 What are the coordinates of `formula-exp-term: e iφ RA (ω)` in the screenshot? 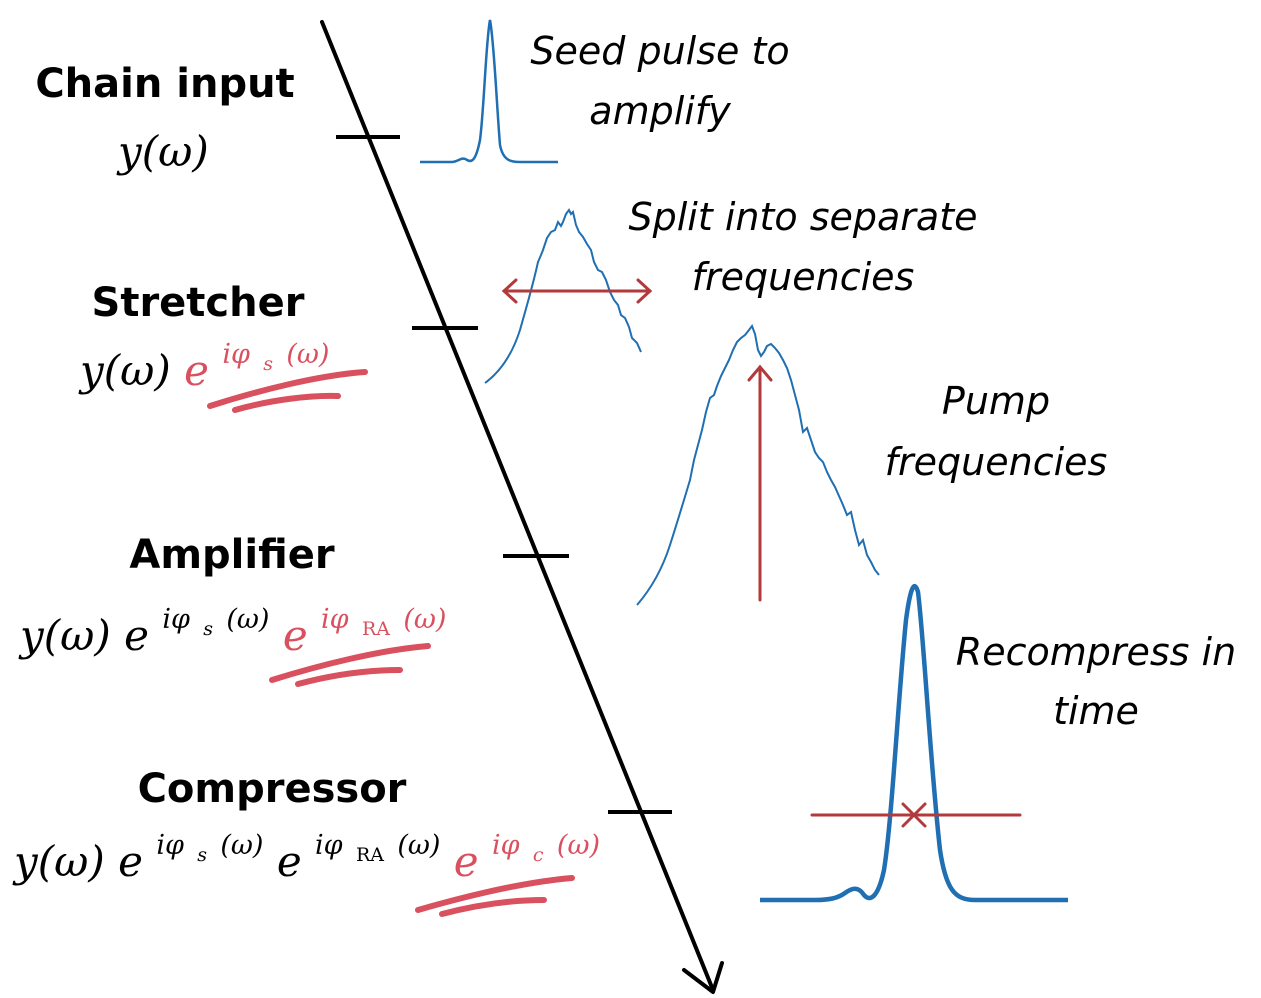 It's located at (365, 850).